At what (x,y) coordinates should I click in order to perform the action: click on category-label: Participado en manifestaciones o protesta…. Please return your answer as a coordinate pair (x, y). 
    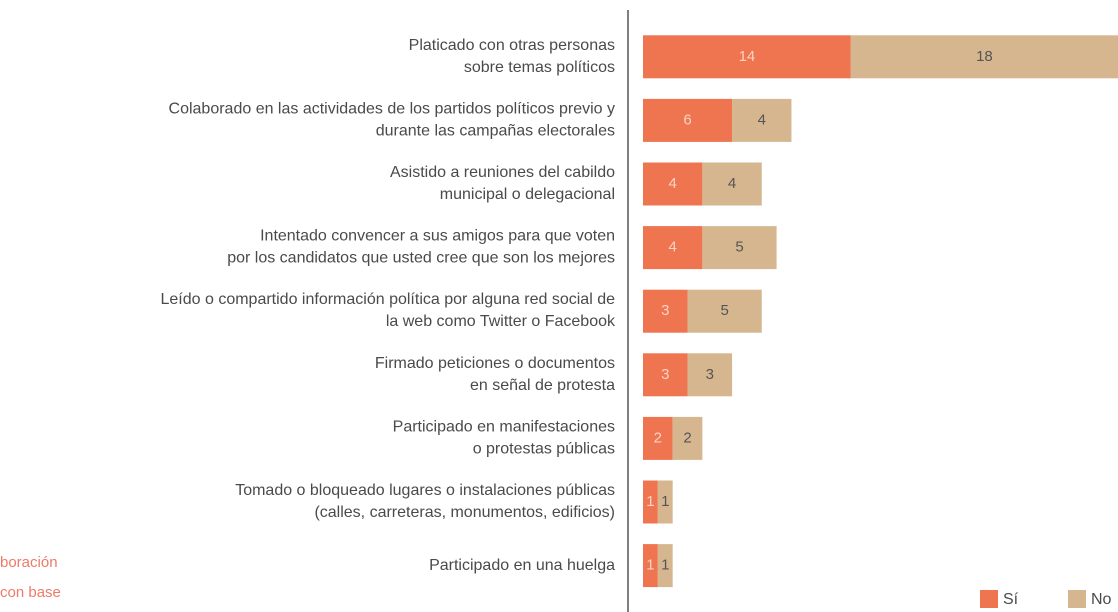
    Looking at the image, I should click on (504, 438).